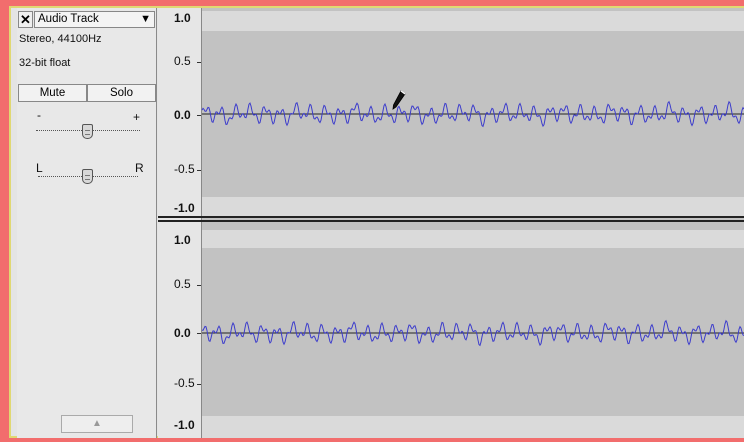 This screenshot has height=442, width=744. I want to click on mute-button: Mute, so click(52, 93).